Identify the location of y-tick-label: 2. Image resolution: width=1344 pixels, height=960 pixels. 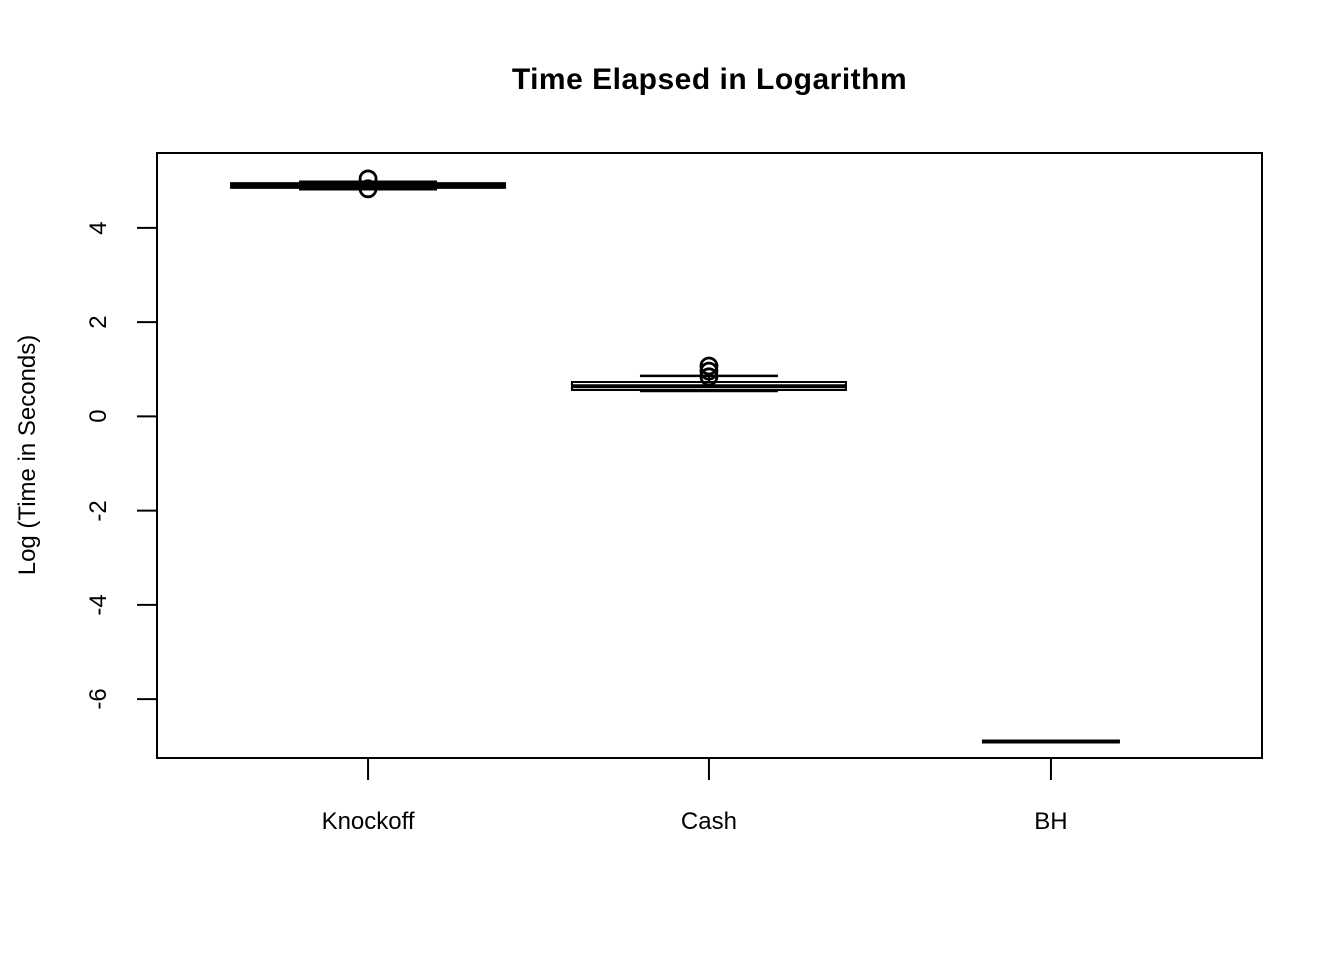
(98, 322).